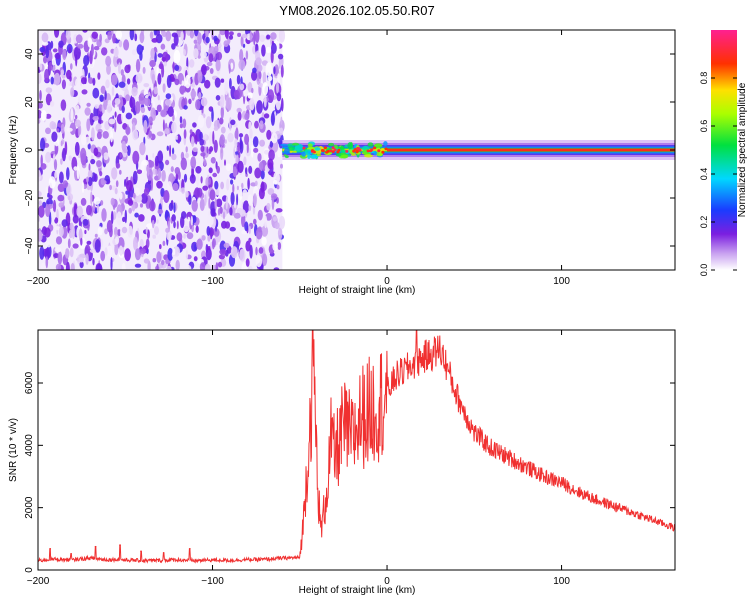 This screenshot has width=750, height=600. I want to click on y-tick-label: 0, so click(29, 150).